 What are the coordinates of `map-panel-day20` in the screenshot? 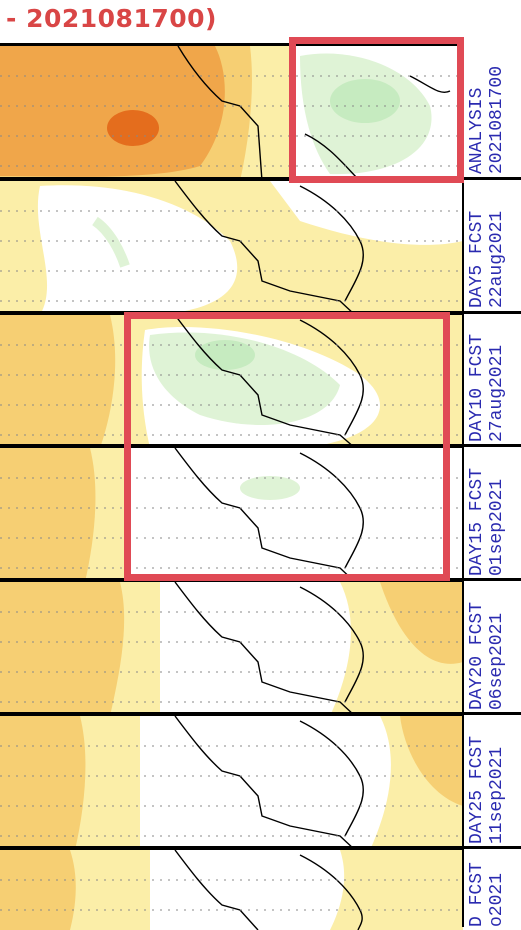 It's located at (231, 647).